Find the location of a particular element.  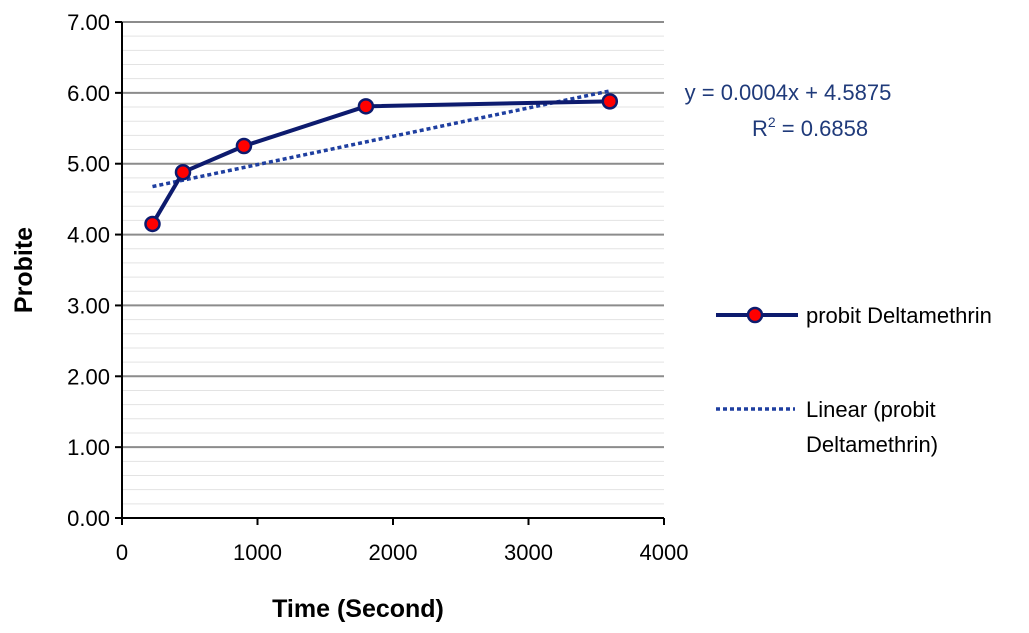

series-line is located at coordinates (380, 162).